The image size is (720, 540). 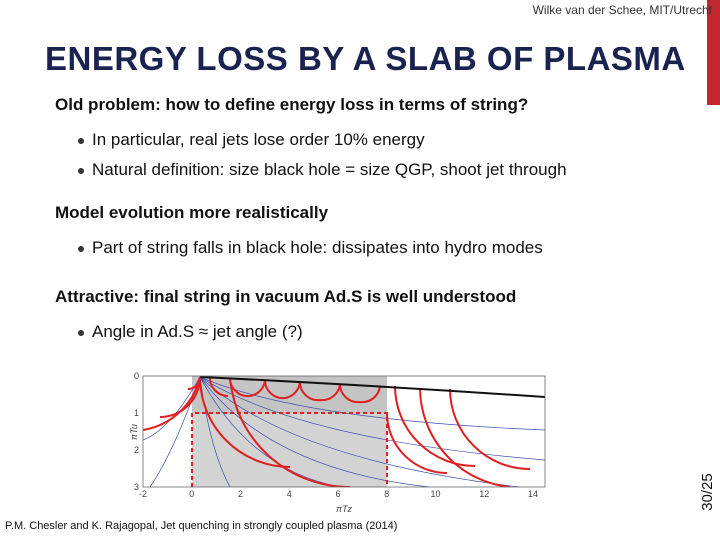 I want to click on y-tick-label: 2, so click(x=136, y=450).